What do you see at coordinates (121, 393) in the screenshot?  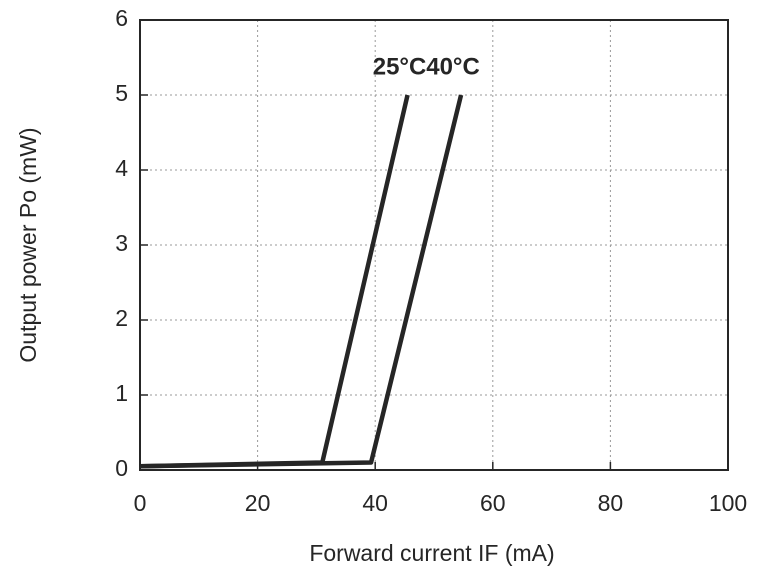 I see `y-tick-label: 1` at bounding box center [121, 393].